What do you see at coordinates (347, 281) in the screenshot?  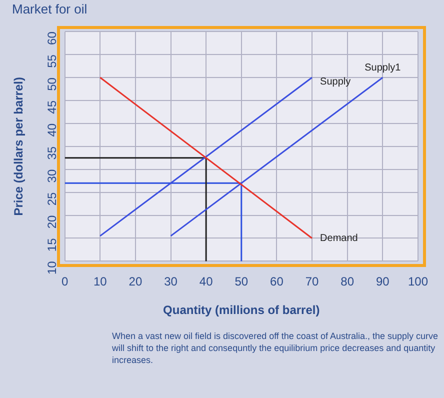 I see `x-tick-label: 80` at bounding box center [347, 281].